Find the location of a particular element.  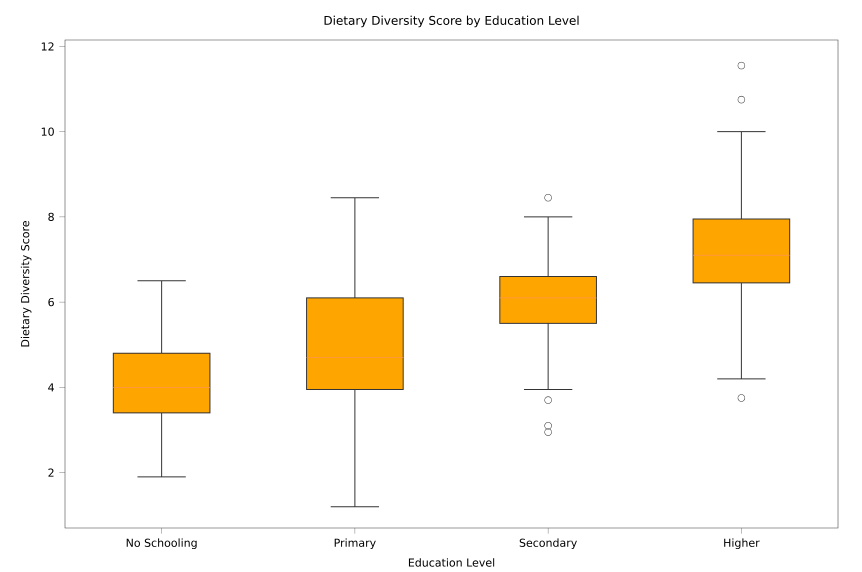

y-tick-label: 6 is located at coordinates (51, 302).